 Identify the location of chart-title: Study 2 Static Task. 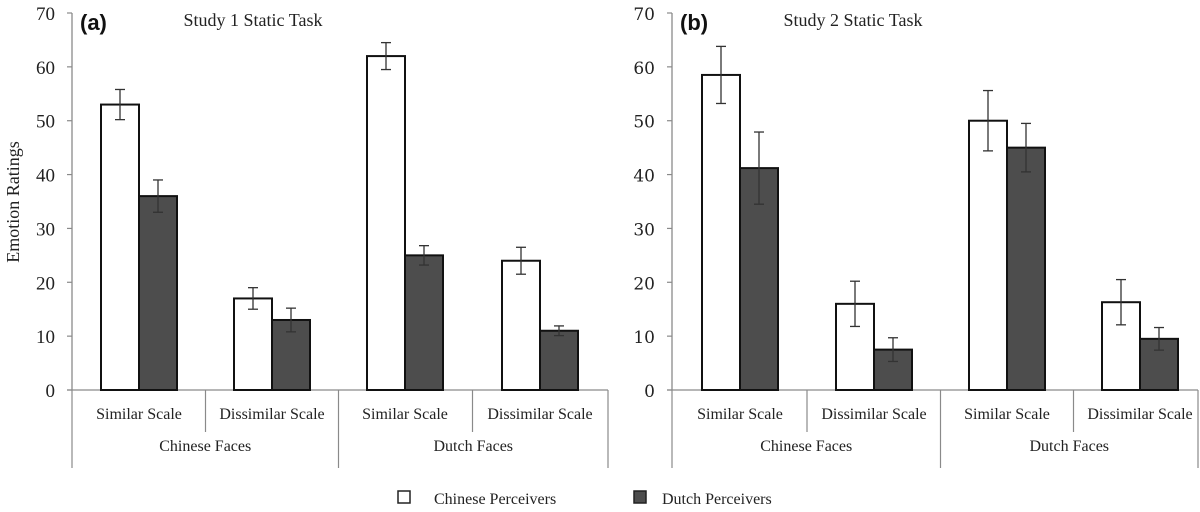
(853, 20).